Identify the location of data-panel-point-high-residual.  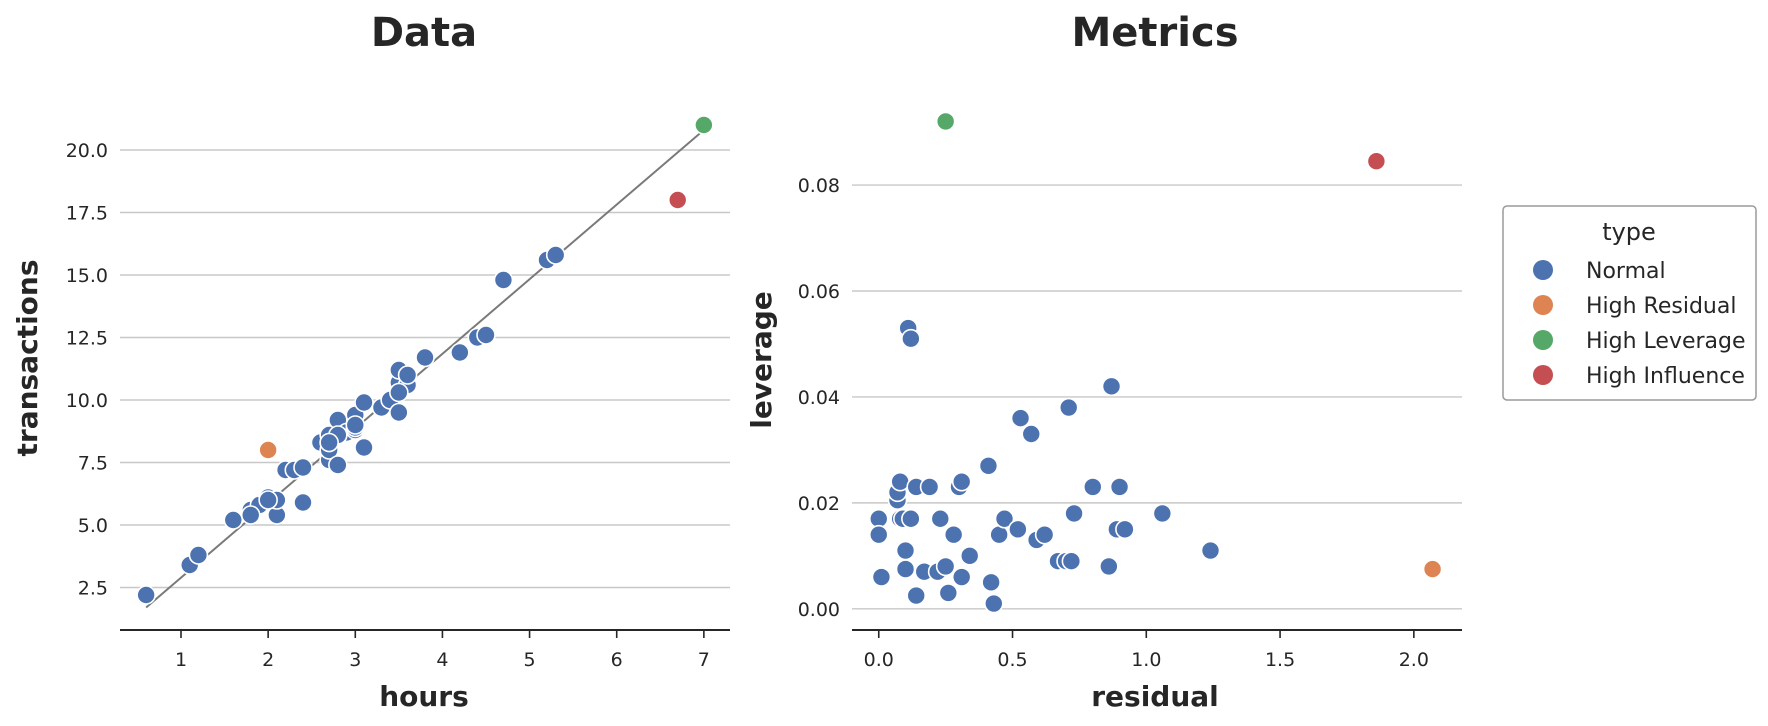
(268, 450).